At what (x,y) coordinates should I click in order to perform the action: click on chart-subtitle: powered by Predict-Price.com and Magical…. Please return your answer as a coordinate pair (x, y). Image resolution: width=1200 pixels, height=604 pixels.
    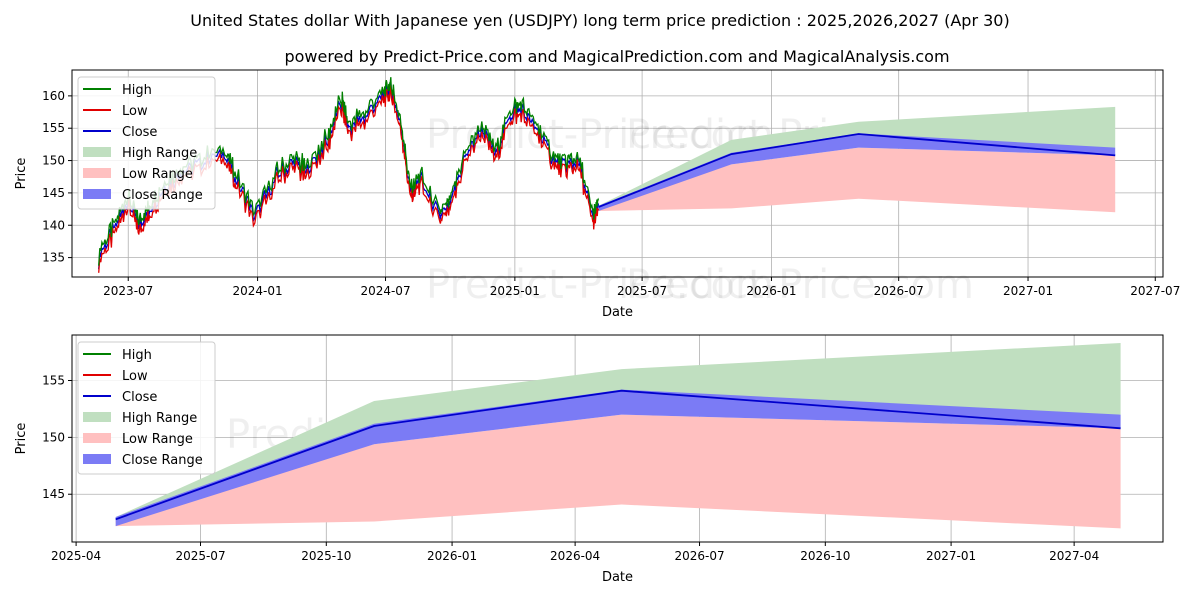
    Looking at the image, I should click on (616, 56).